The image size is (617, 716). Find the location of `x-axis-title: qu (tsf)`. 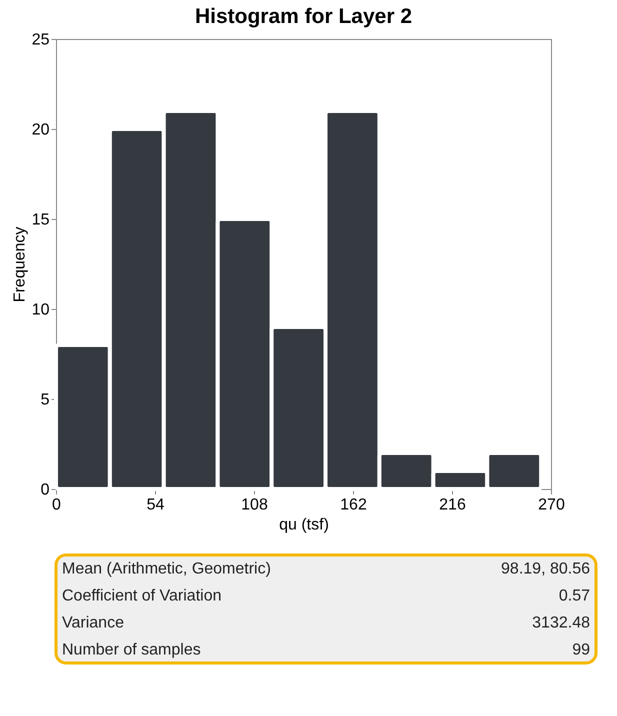

x-axis-title: qu (tsf) is located at coordinates (304, 525).